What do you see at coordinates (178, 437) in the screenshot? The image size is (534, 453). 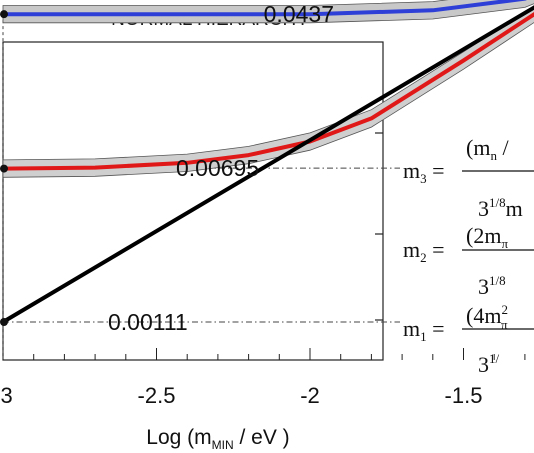 I see `x-axis-label-main: Log (m` at bounding box center [178, 437].